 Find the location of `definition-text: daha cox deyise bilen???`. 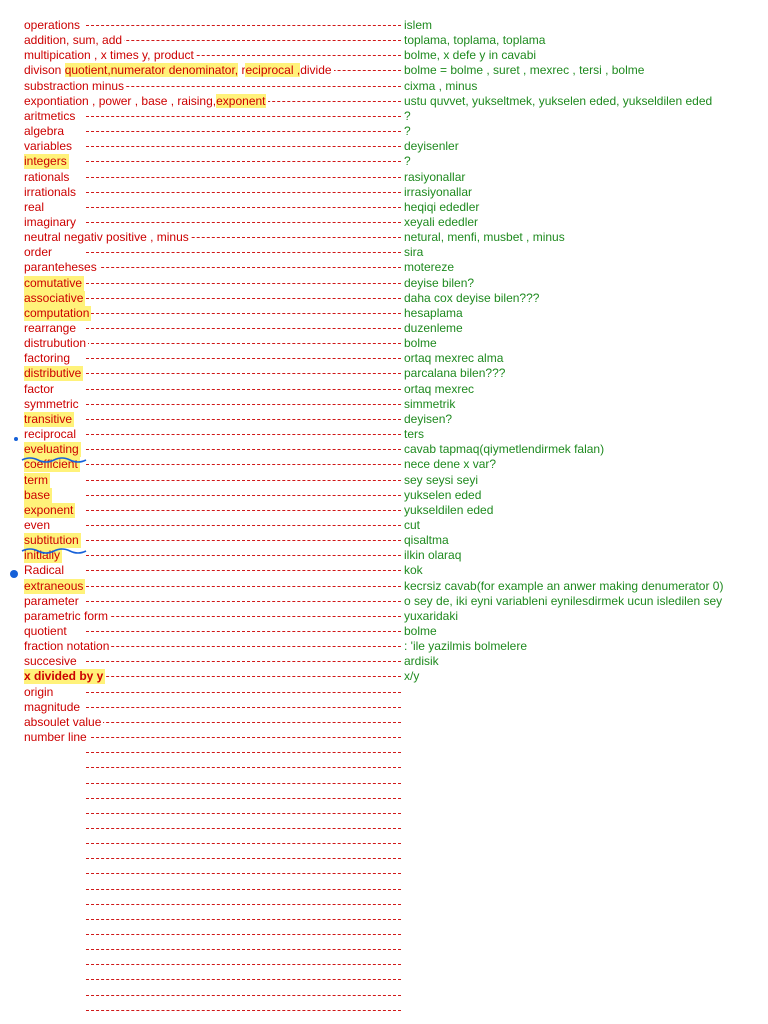

definition-text: daha cox deyise bilen??? is located at coordinates (472, 298).